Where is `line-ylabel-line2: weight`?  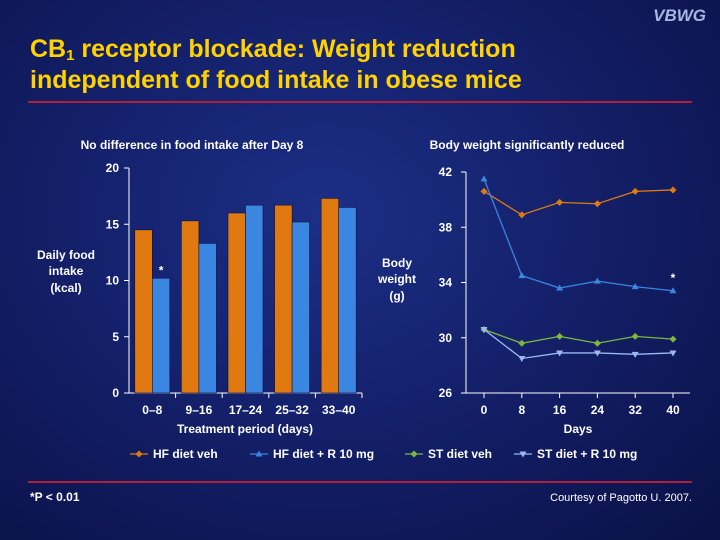
line-ylabel-line2: weight is located at coordinates (396, 279).